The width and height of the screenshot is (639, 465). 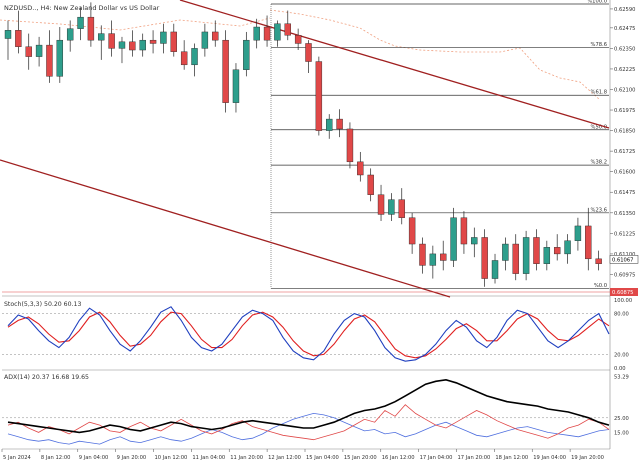 I want to click on ichimoku-cloud-line, so click(x=435, y=55).